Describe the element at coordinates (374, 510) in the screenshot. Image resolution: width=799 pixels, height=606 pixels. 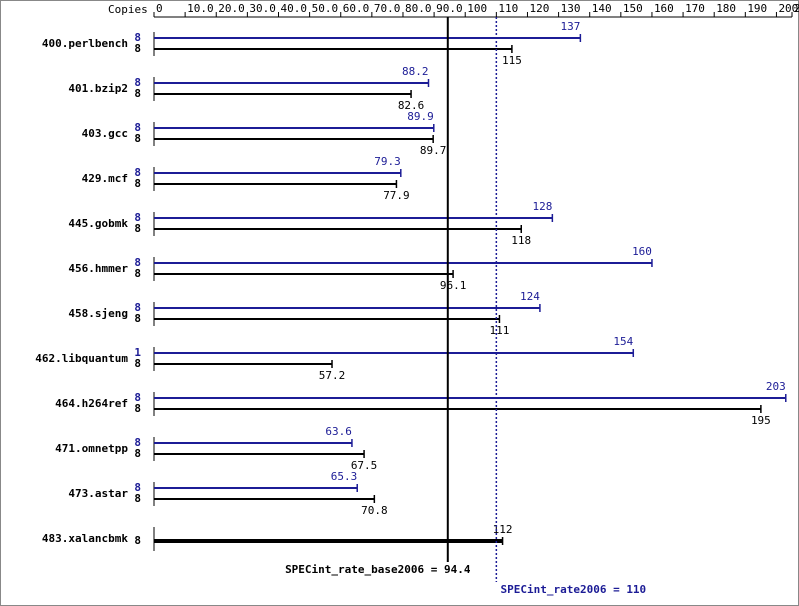
I see `value-label: 70.8` at that location.